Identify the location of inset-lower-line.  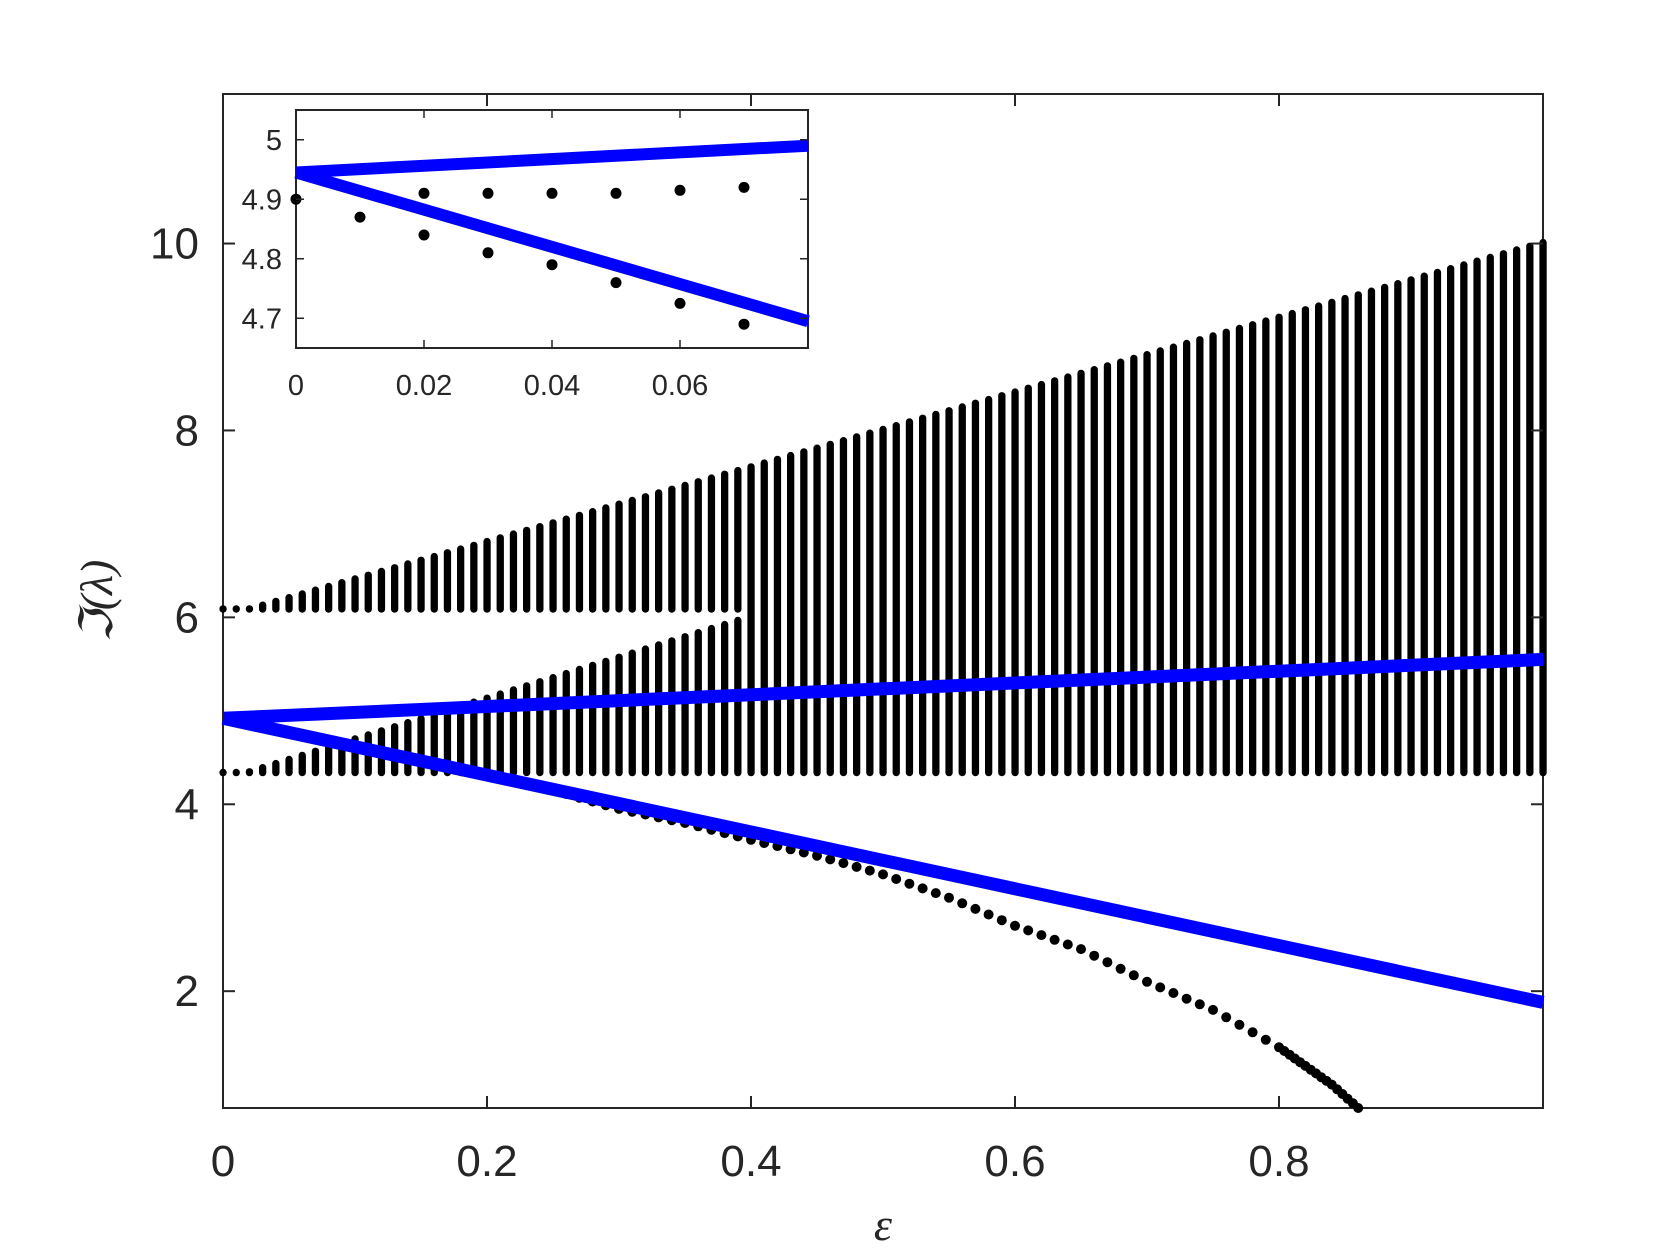
(552, 246).